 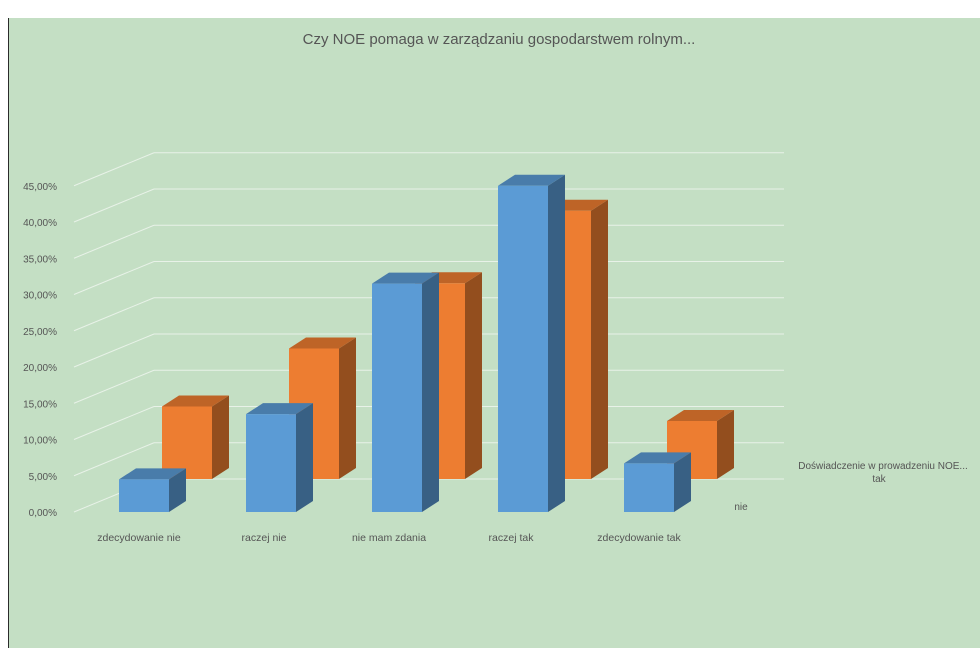 I want to click on bar-tak-5-front, so click(x=649, y=487).